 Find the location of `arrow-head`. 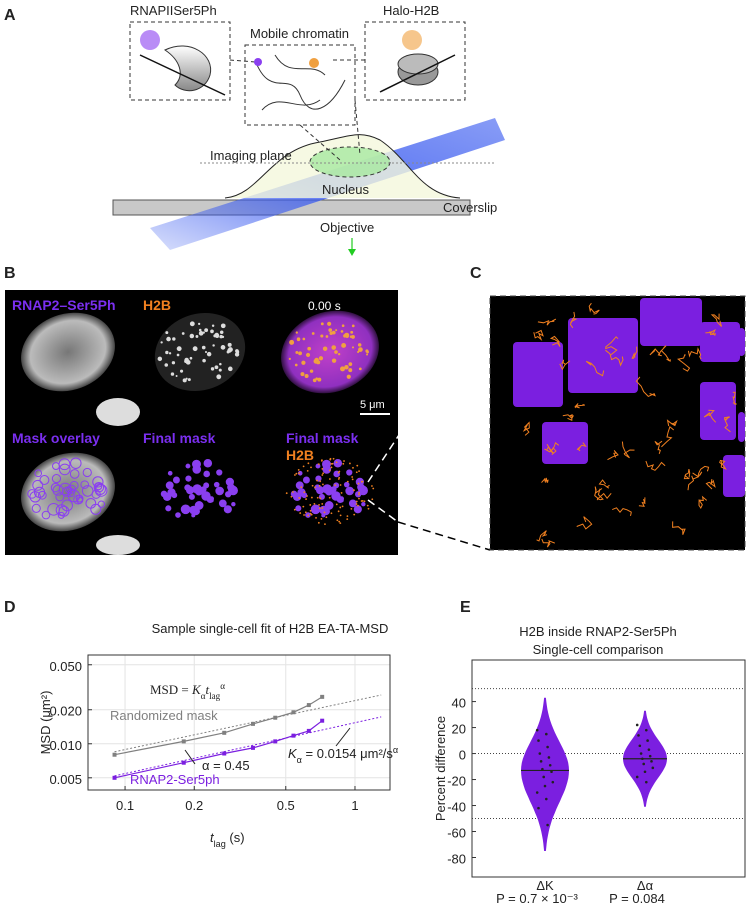

arrow-head is located at coordinates (352, 252).